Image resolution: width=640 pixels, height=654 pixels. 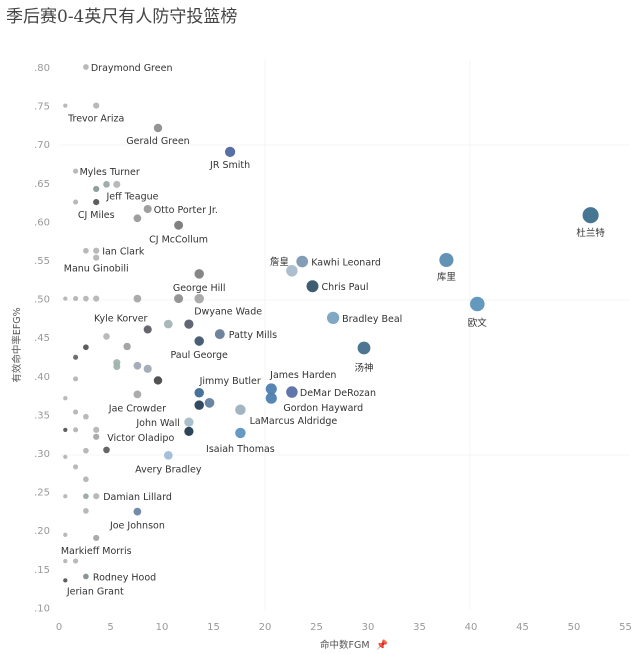 What do you see at coordinates (42, 531) in the screenshot?
I see `y-tick-label: .20` at bounding box center [42, 531].